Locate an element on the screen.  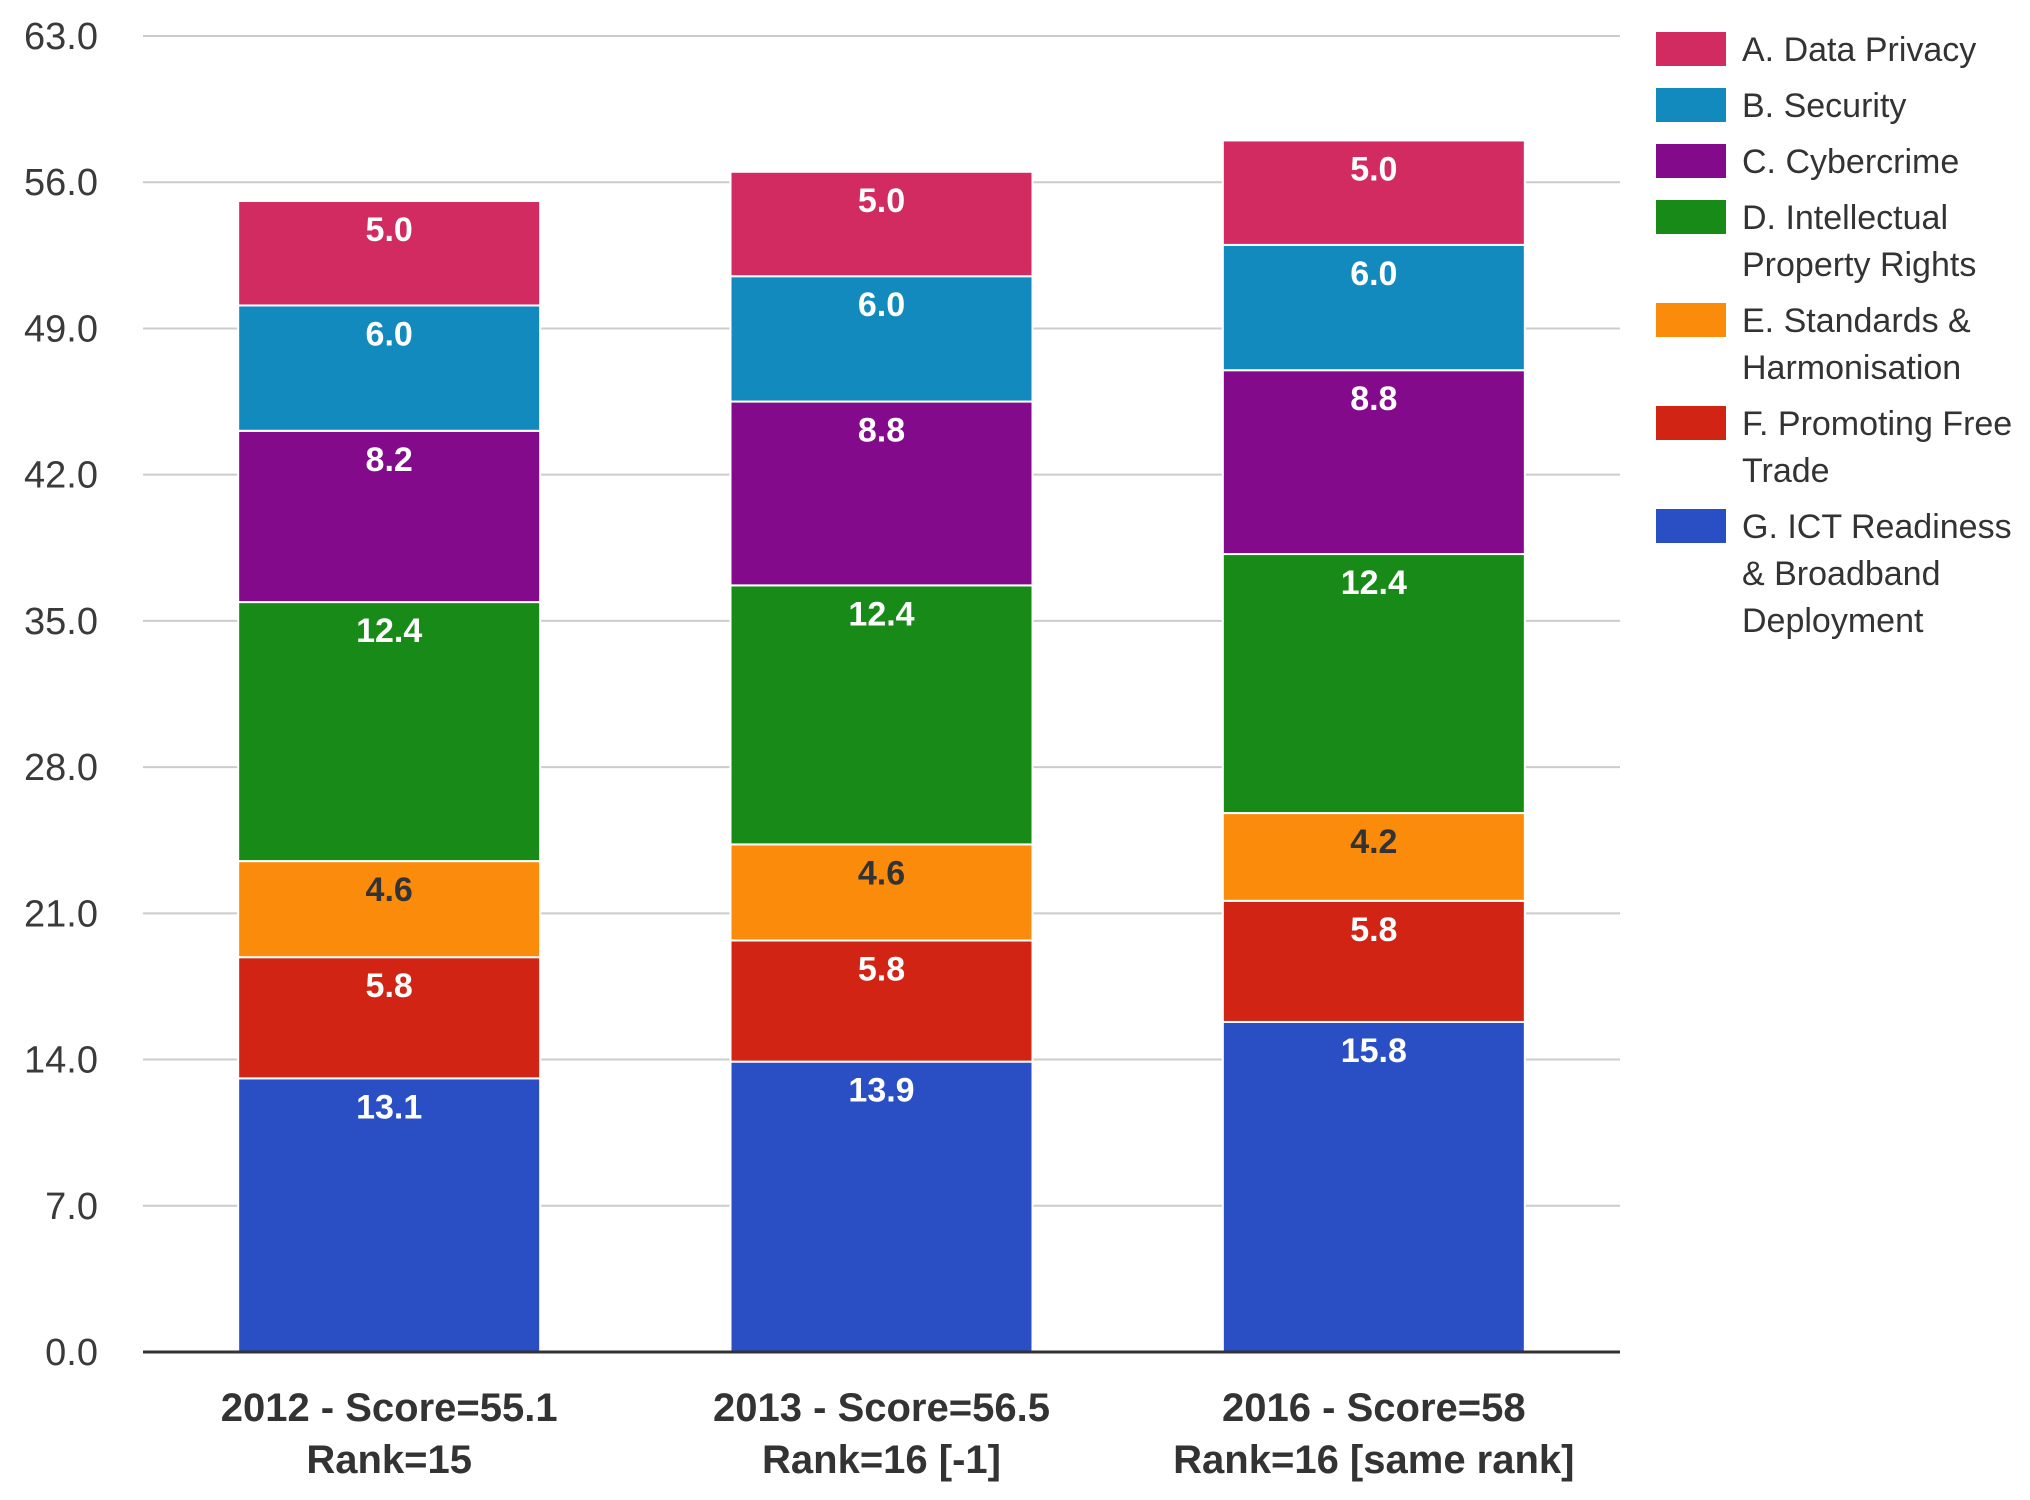
x-category-label: 2016 - Score=58 is located at coordinates (1374, 1408).